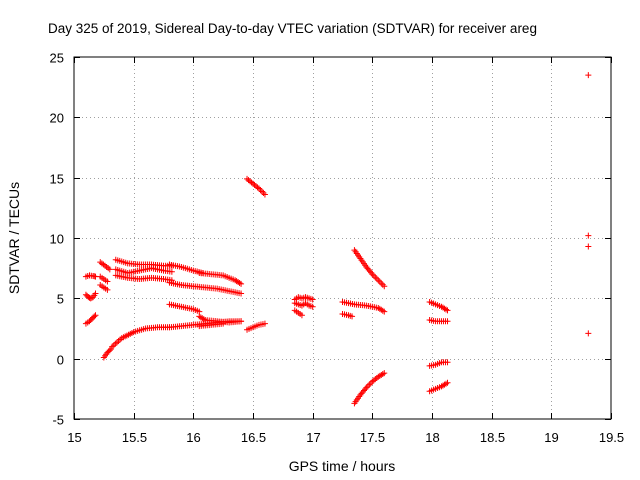 This screenshot has height=480, width=640. What do you see at coordinates (342, 466) in the screenshot?
I see `x-axis-label: GPS time / hours` at bounding box center [342, 466].